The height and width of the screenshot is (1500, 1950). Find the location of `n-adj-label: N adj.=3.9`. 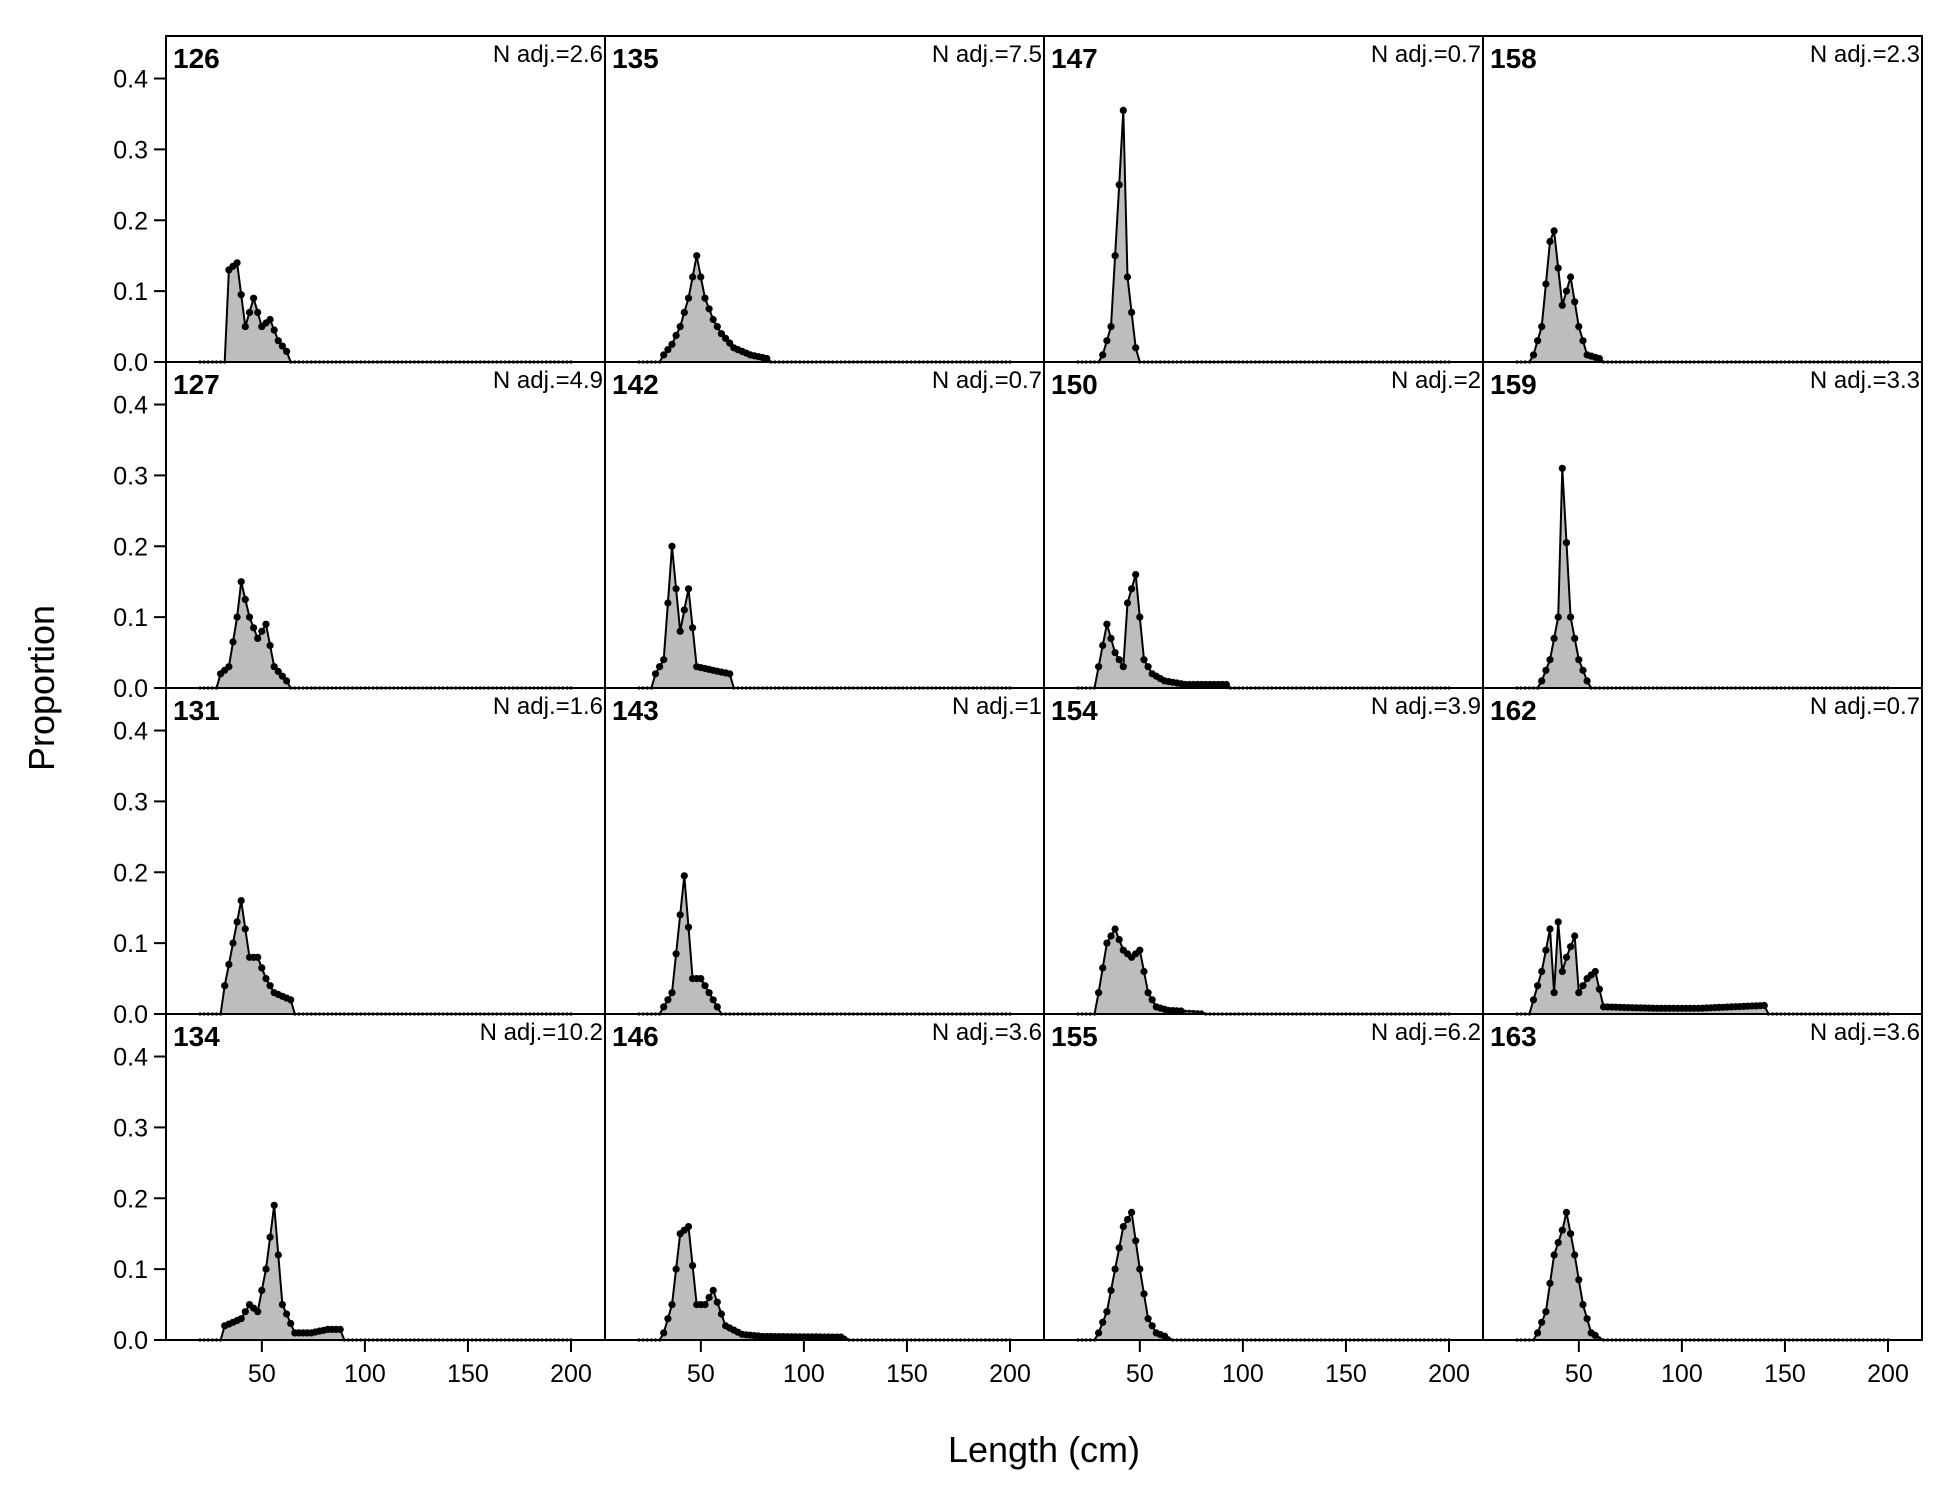

n-adj-label: N adj.=3.9 is located at coordinates (1426, 706).